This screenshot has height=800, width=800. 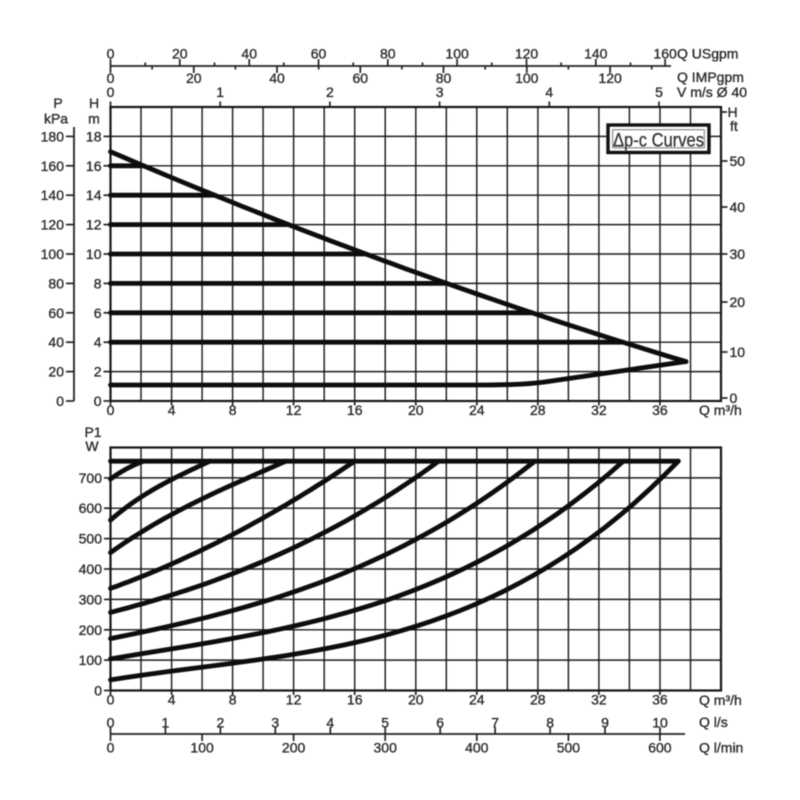 I want to click on svg-text: Q IMPgpm, so click(x=710, y=77).